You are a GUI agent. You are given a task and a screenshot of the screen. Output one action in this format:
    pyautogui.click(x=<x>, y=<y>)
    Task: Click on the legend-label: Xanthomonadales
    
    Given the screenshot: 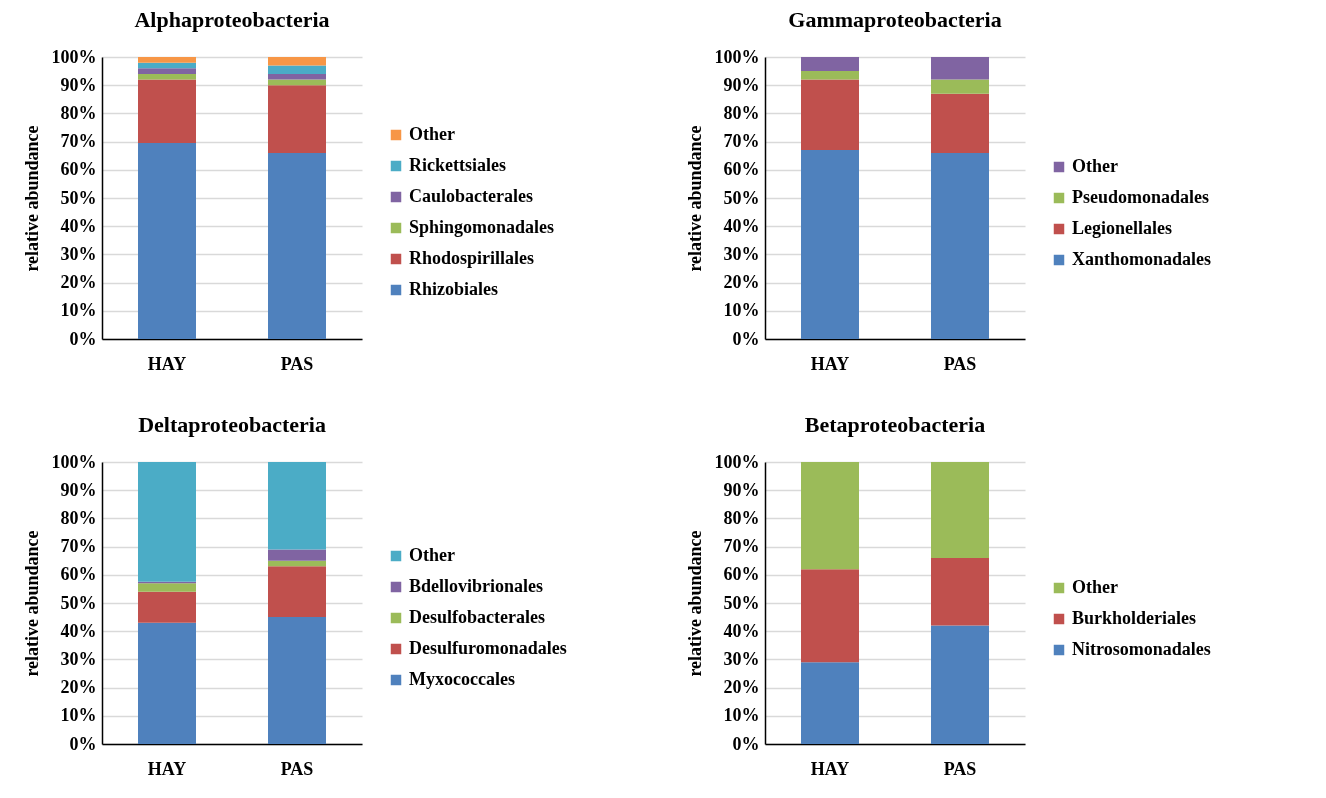 What is the action you would take?
    pyautogui.click(x=1142, y=259)
    